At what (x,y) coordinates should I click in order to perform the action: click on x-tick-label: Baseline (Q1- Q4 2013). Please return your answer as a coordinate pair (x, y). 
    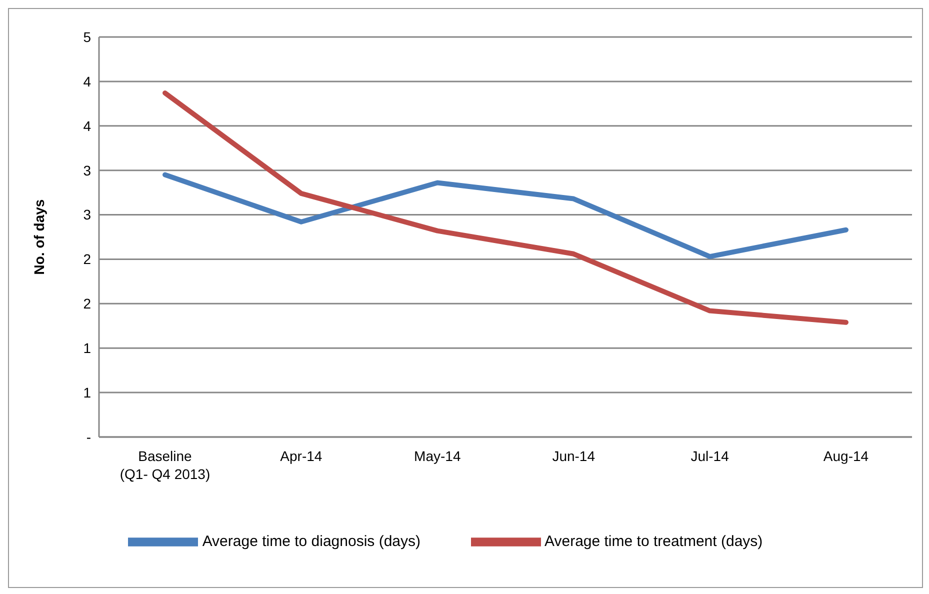
    Looking at the image, I should click on (165, 465).